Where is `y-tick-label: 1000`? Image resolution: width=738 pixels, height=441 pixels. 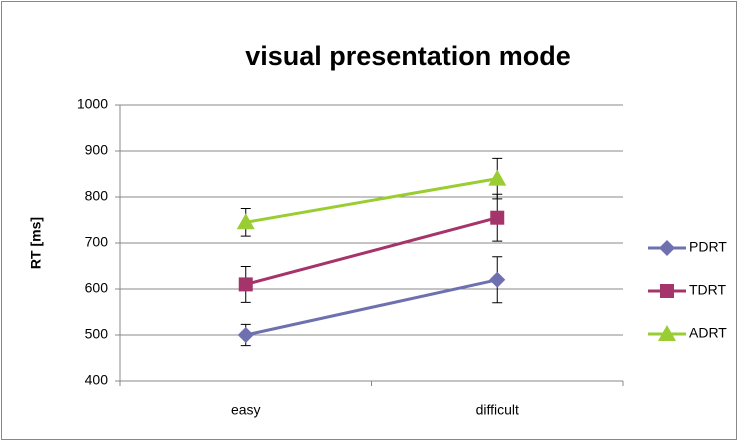 y-tick-label: 1000 is located at coordinates (92, 104).